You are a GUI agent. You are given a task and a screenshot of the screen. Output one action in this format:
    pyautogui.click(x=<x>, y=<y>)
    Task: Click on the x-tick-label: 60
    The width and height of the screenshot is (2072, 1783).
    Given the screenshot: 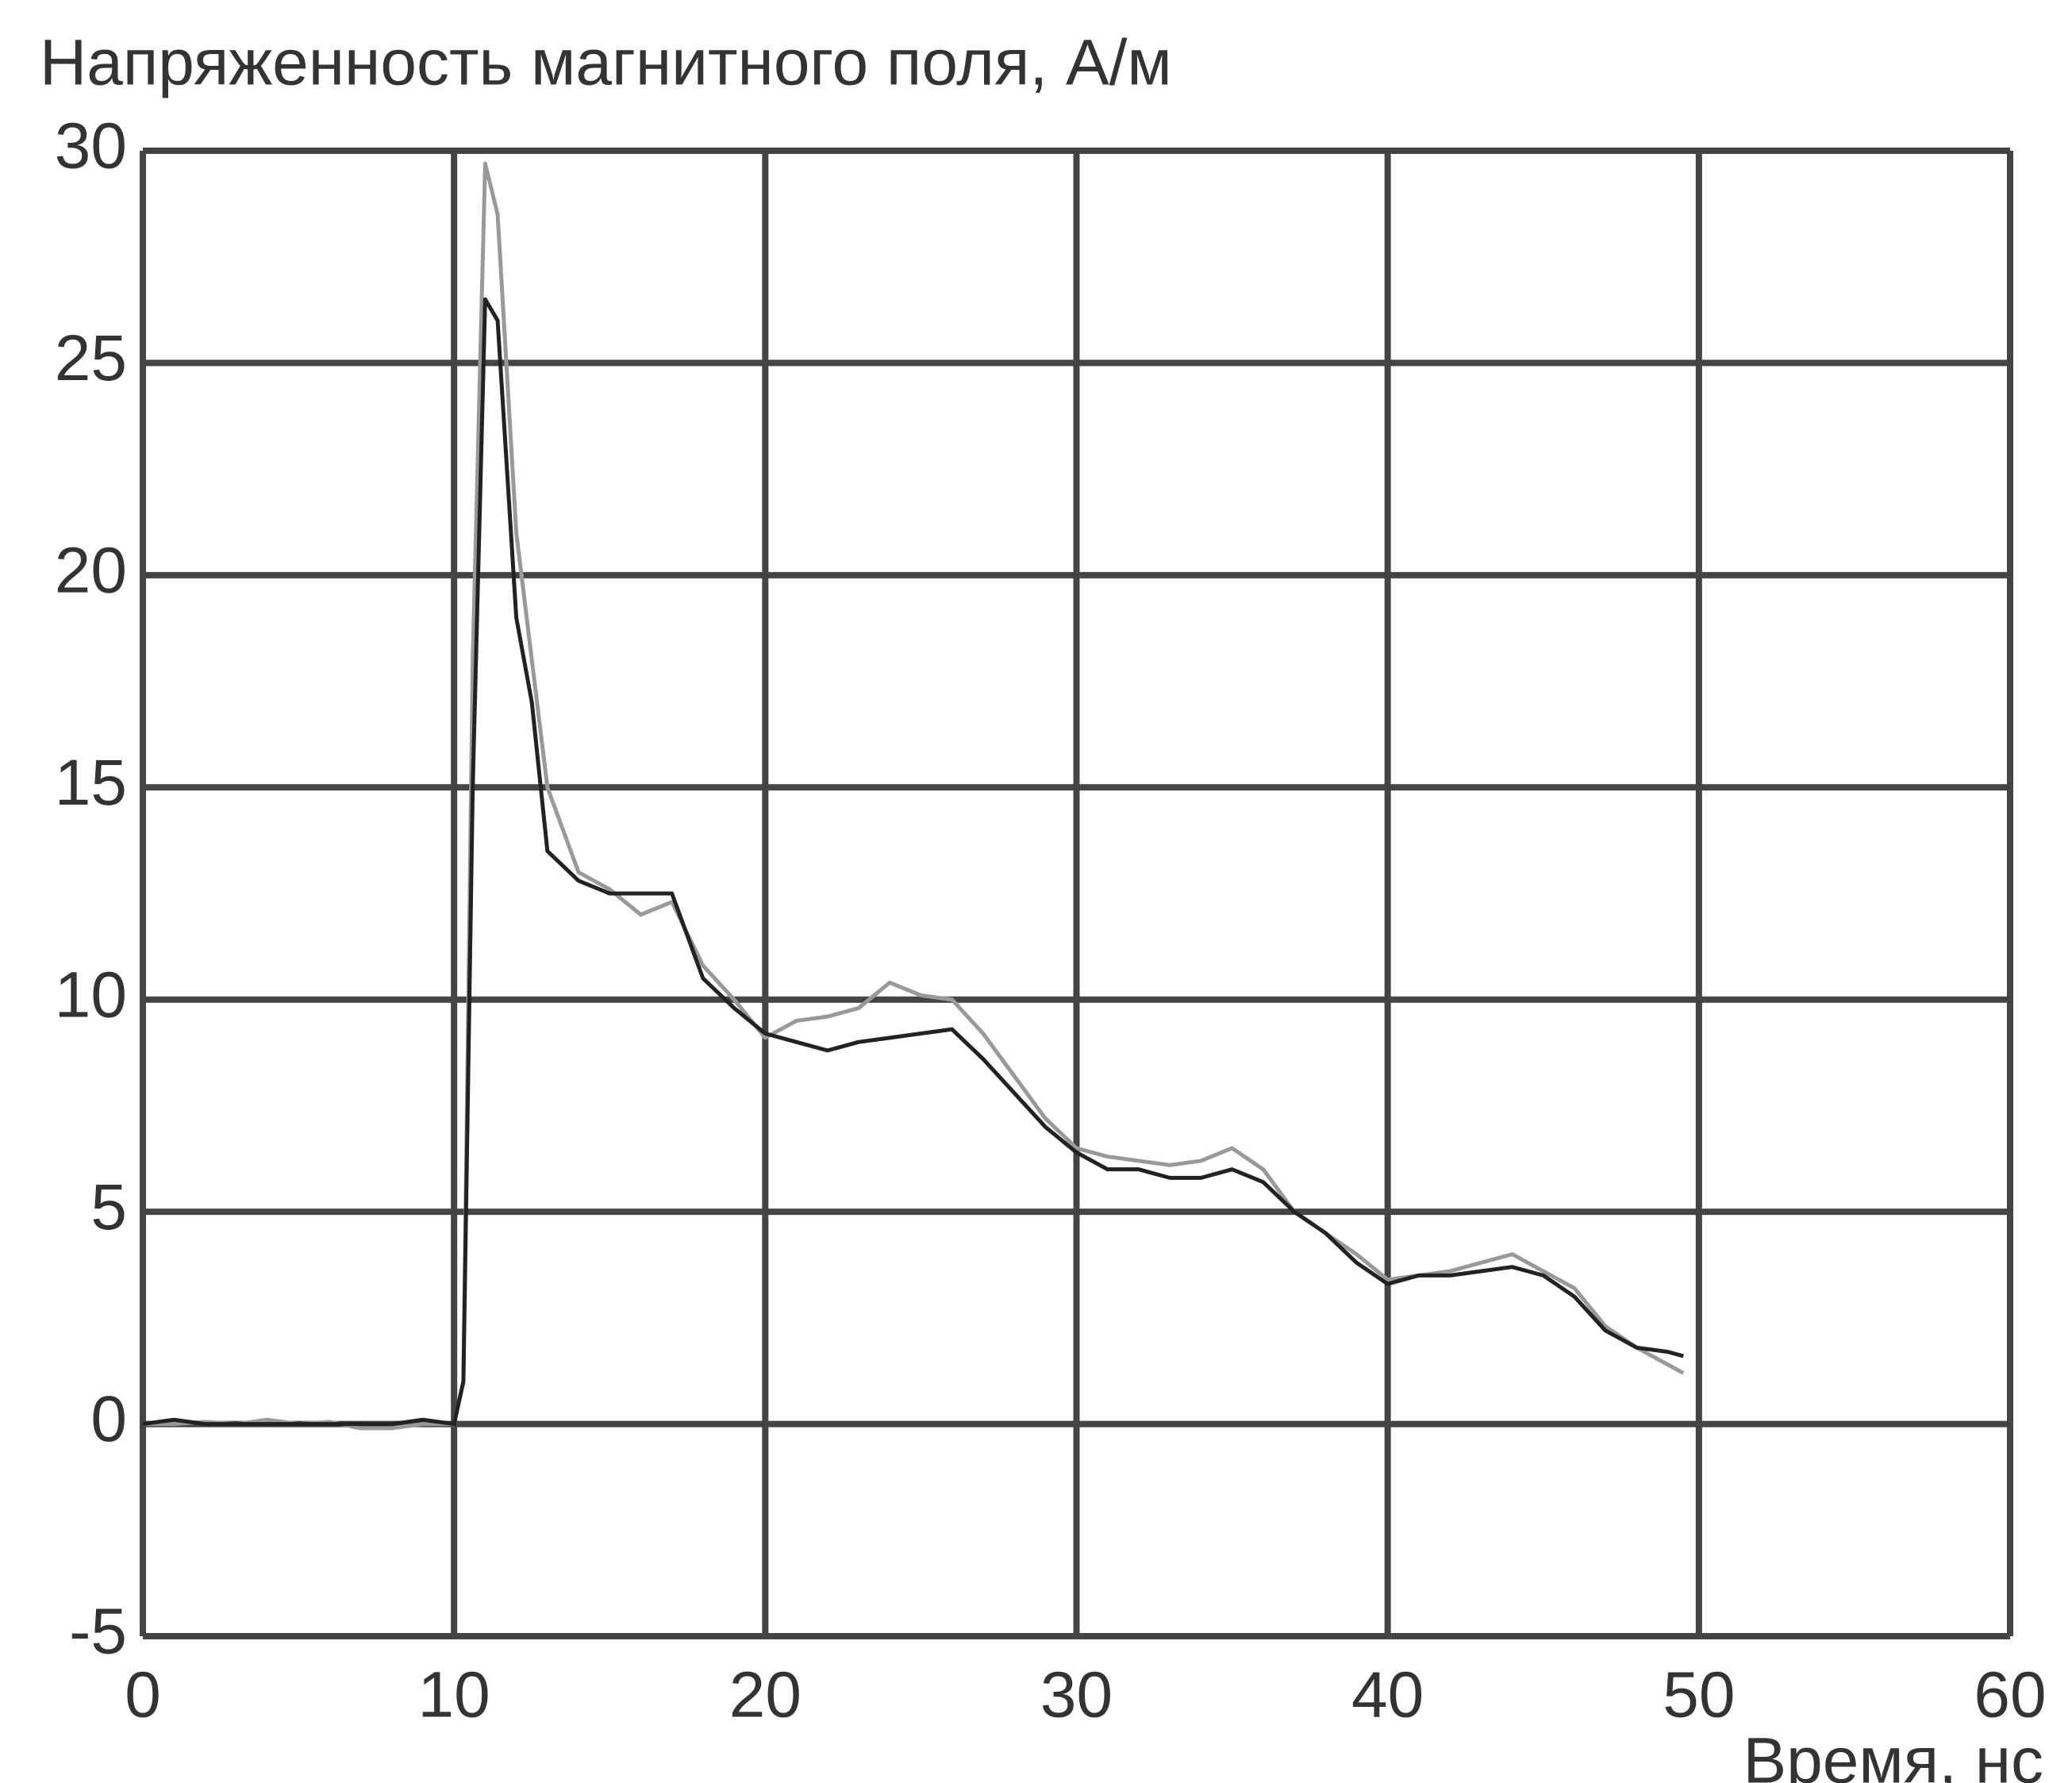 What is the action you would take?
    pyautogui.click(x=2010, y=1695)
    